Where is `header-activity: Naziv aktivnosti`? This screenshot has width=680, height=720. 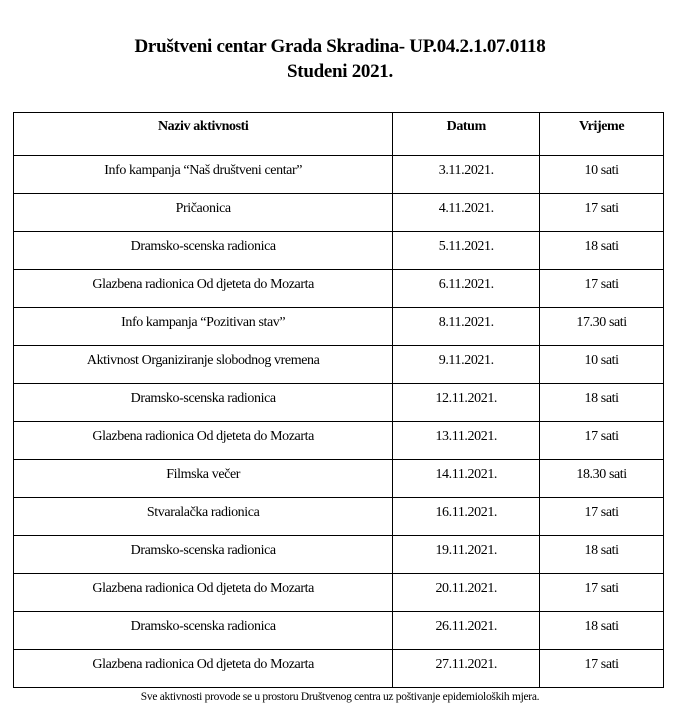 header-activity: Naziv aktivnosti is located at coordinates (203, 134).